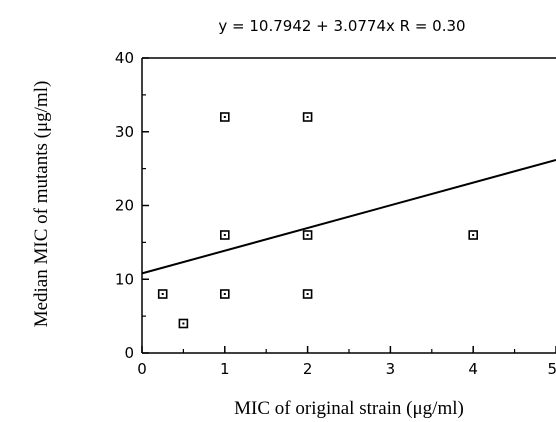 The width and height of the screenshot is (556, 422). What do you see at coordinates (124, 279) in the screenshot?
I see `y-tick-label-10: 10` at bounding box center [124, 279].